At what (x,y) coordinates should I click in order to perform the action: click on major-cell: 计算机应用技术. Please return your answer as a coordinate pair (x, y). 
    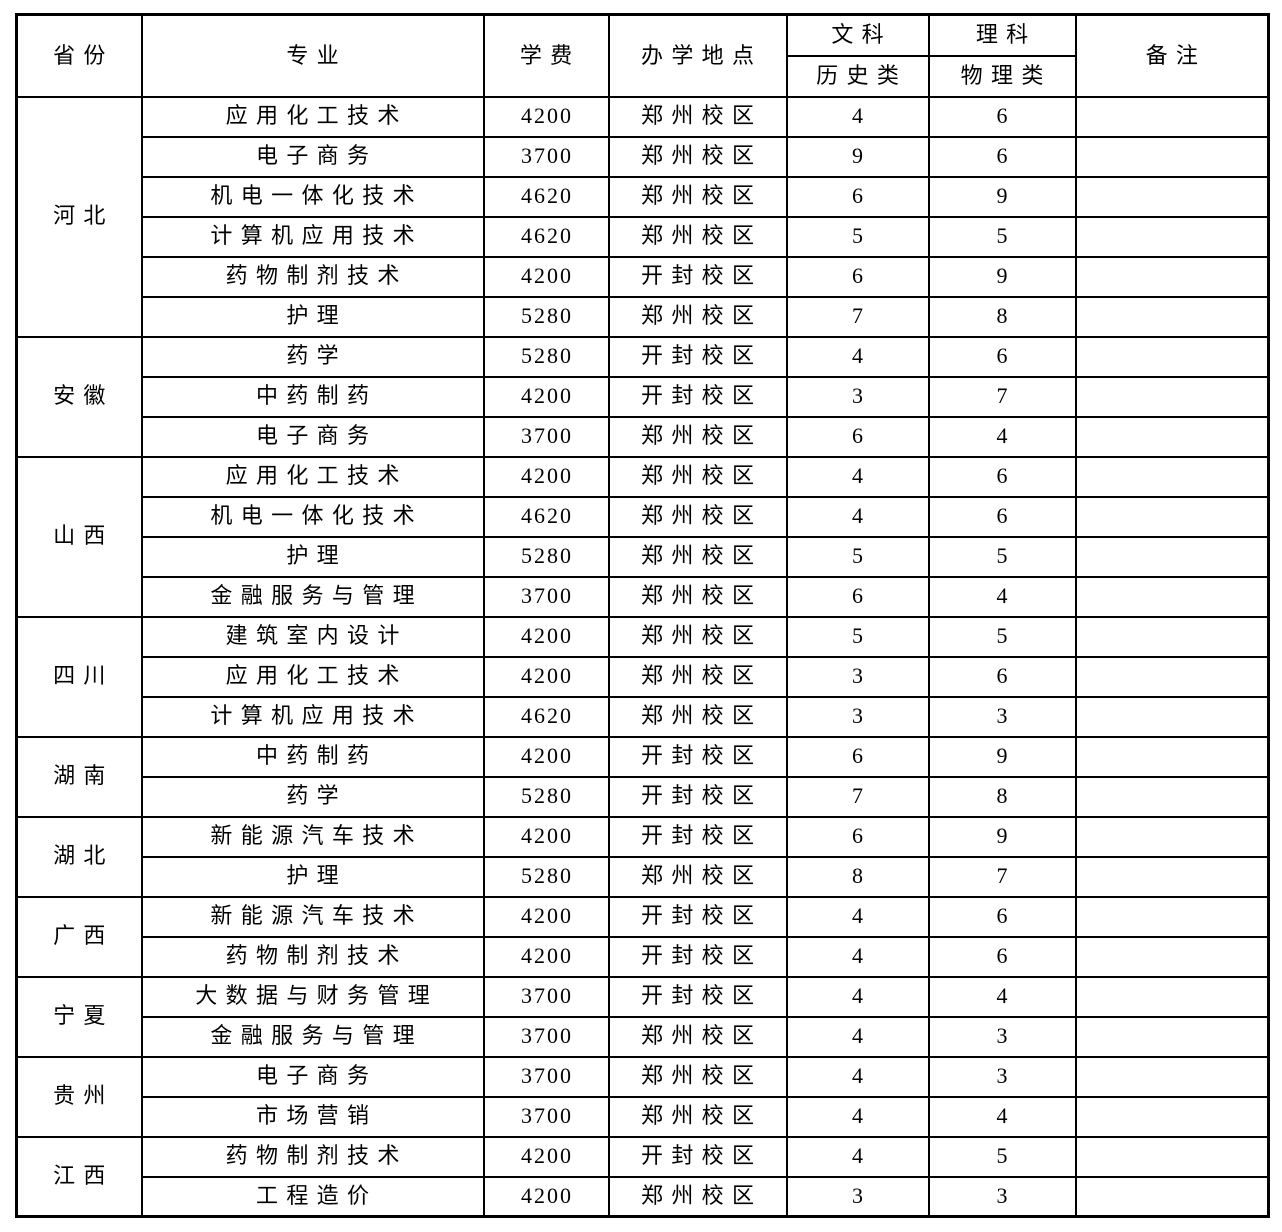
    Looking at the image, I should click on (312, 236).